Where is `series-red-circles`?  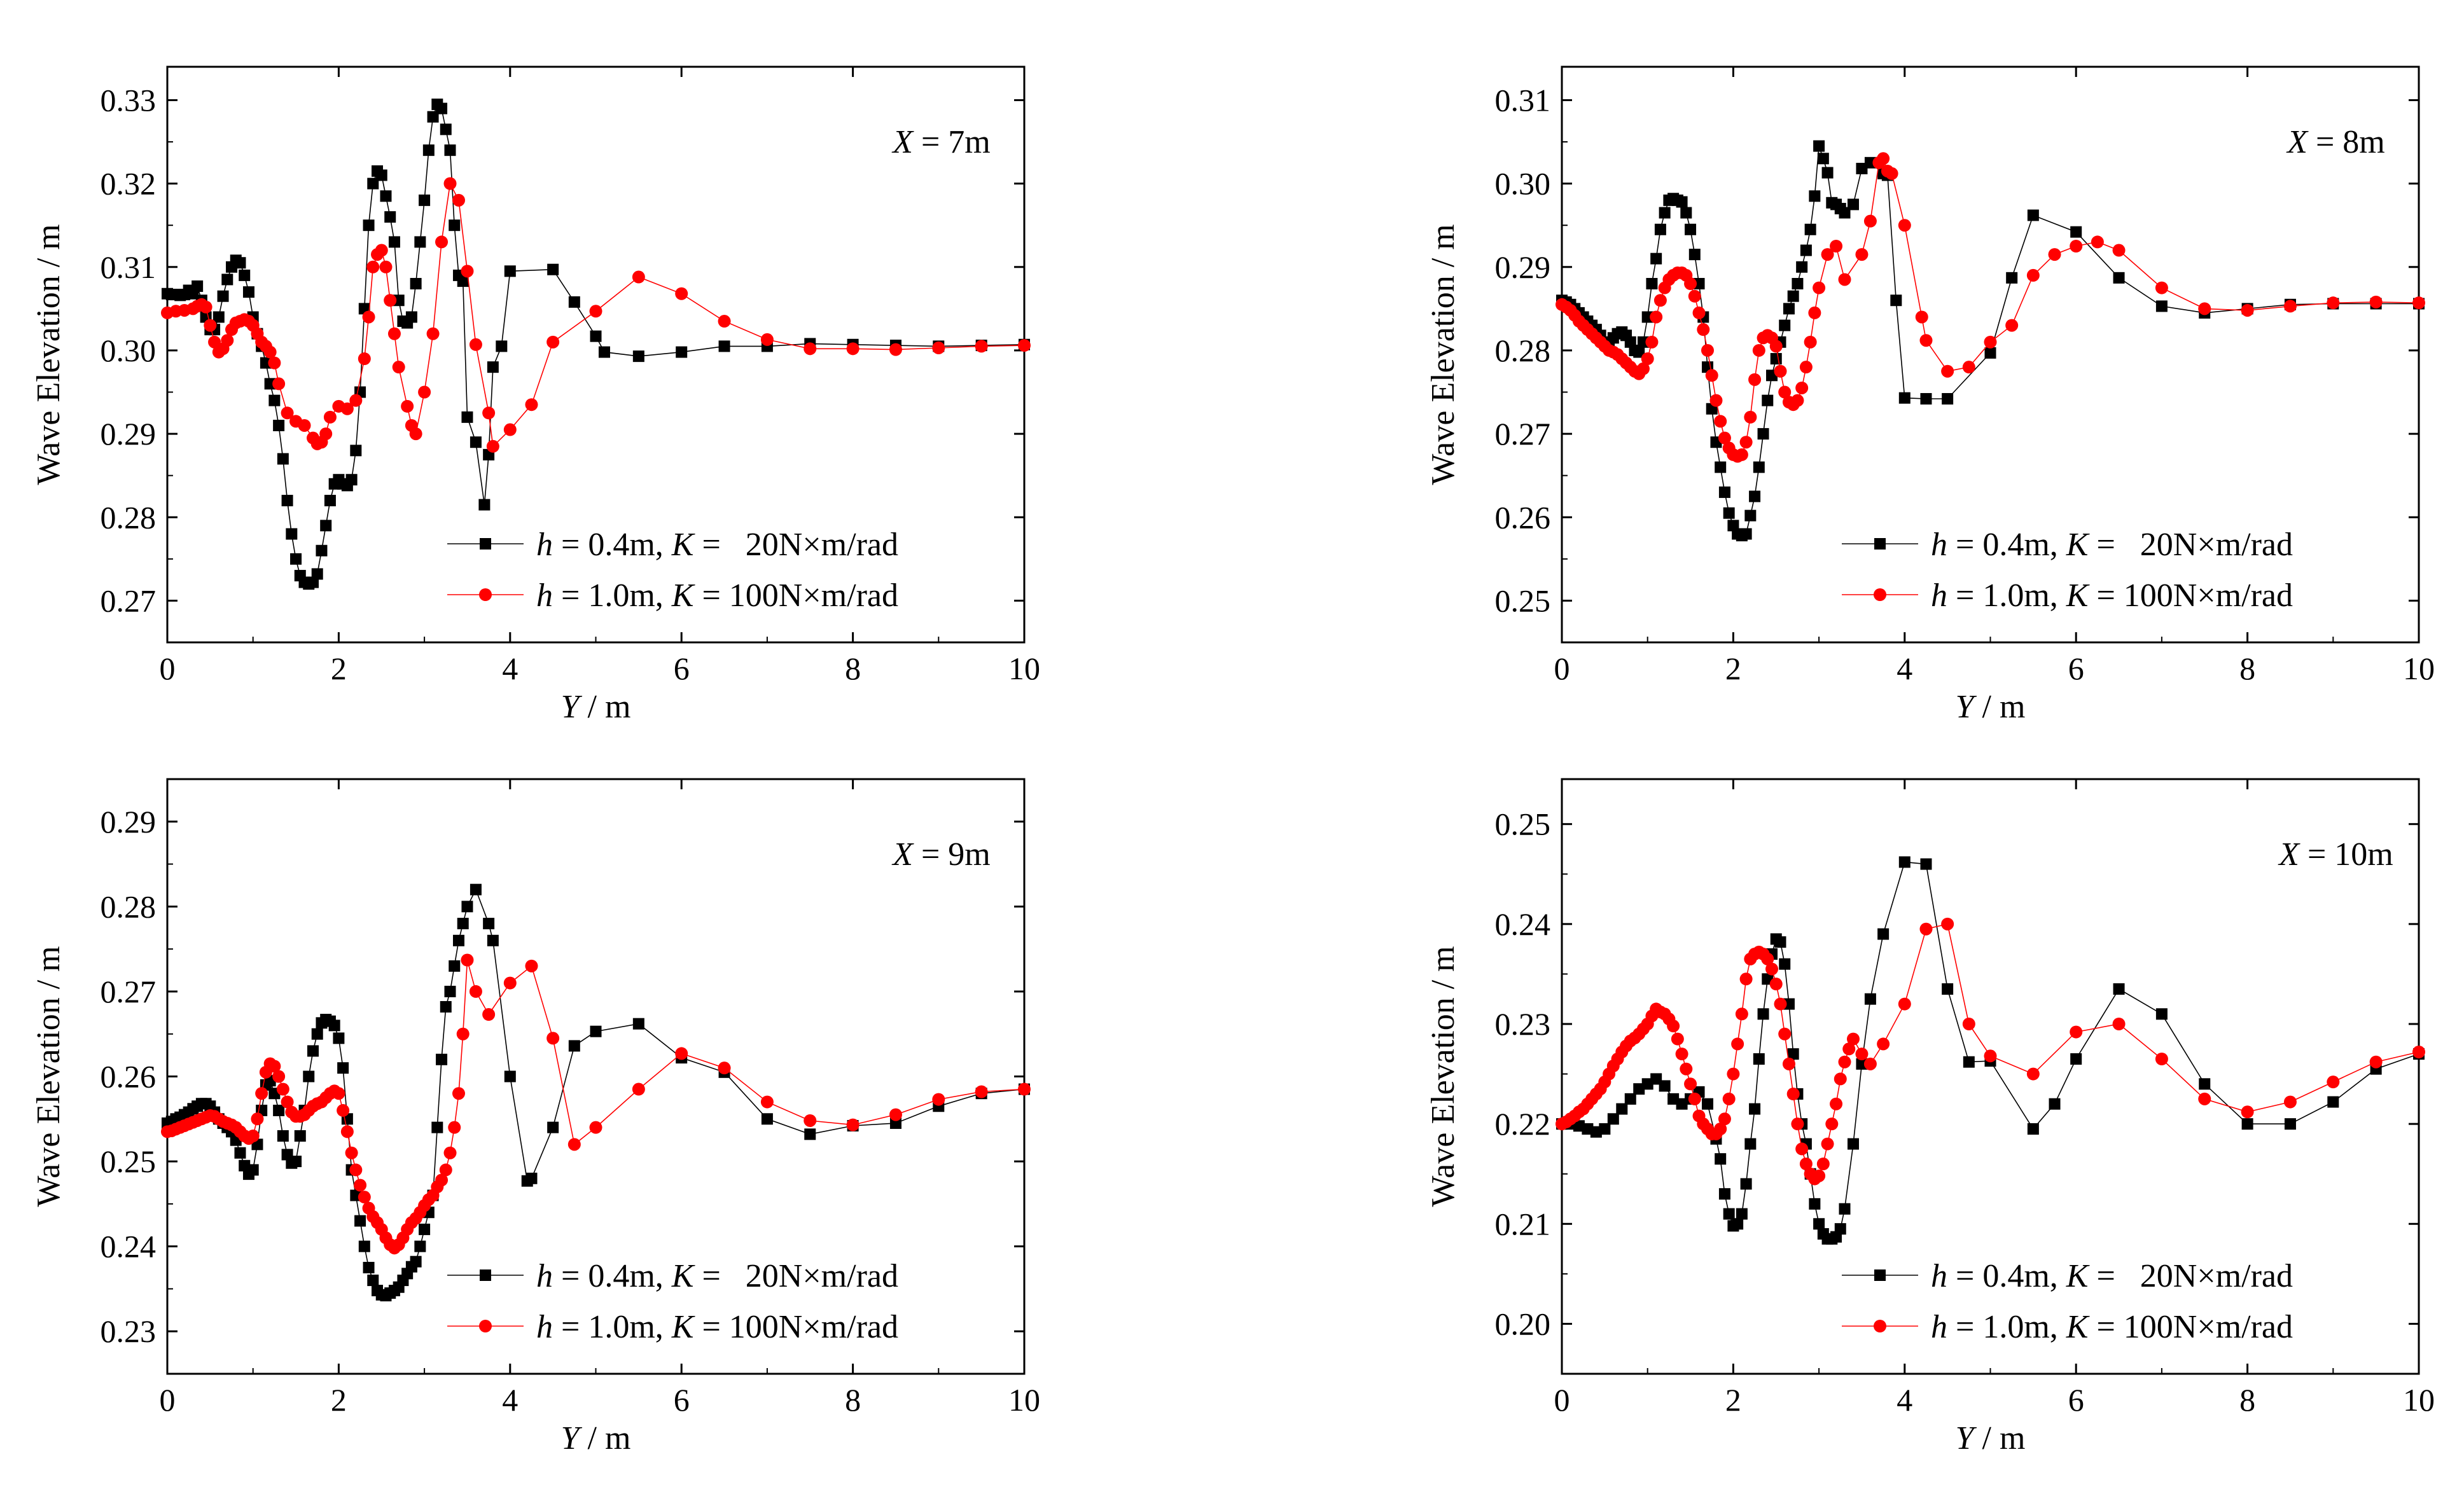 series-red-circles is located at coordinates (1990, 1051).